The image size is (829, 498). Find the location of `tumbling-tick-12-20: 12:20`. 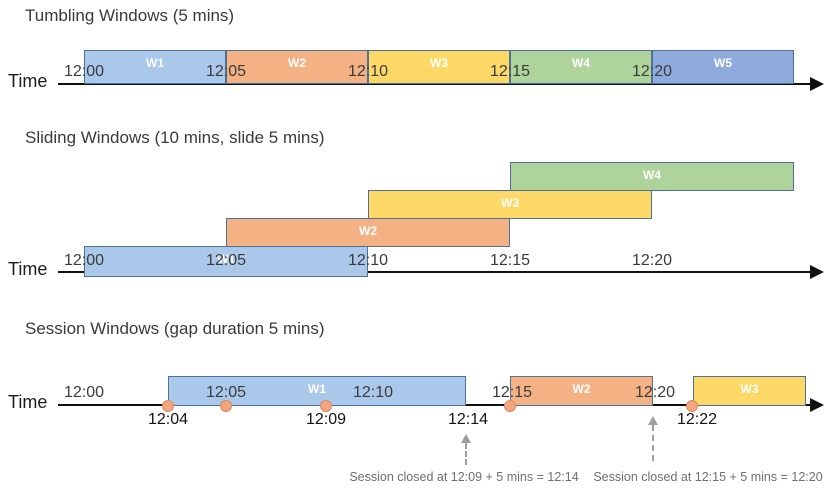

tumbling-tick-12-20: 12:20 is located at coordinates (652, 71).